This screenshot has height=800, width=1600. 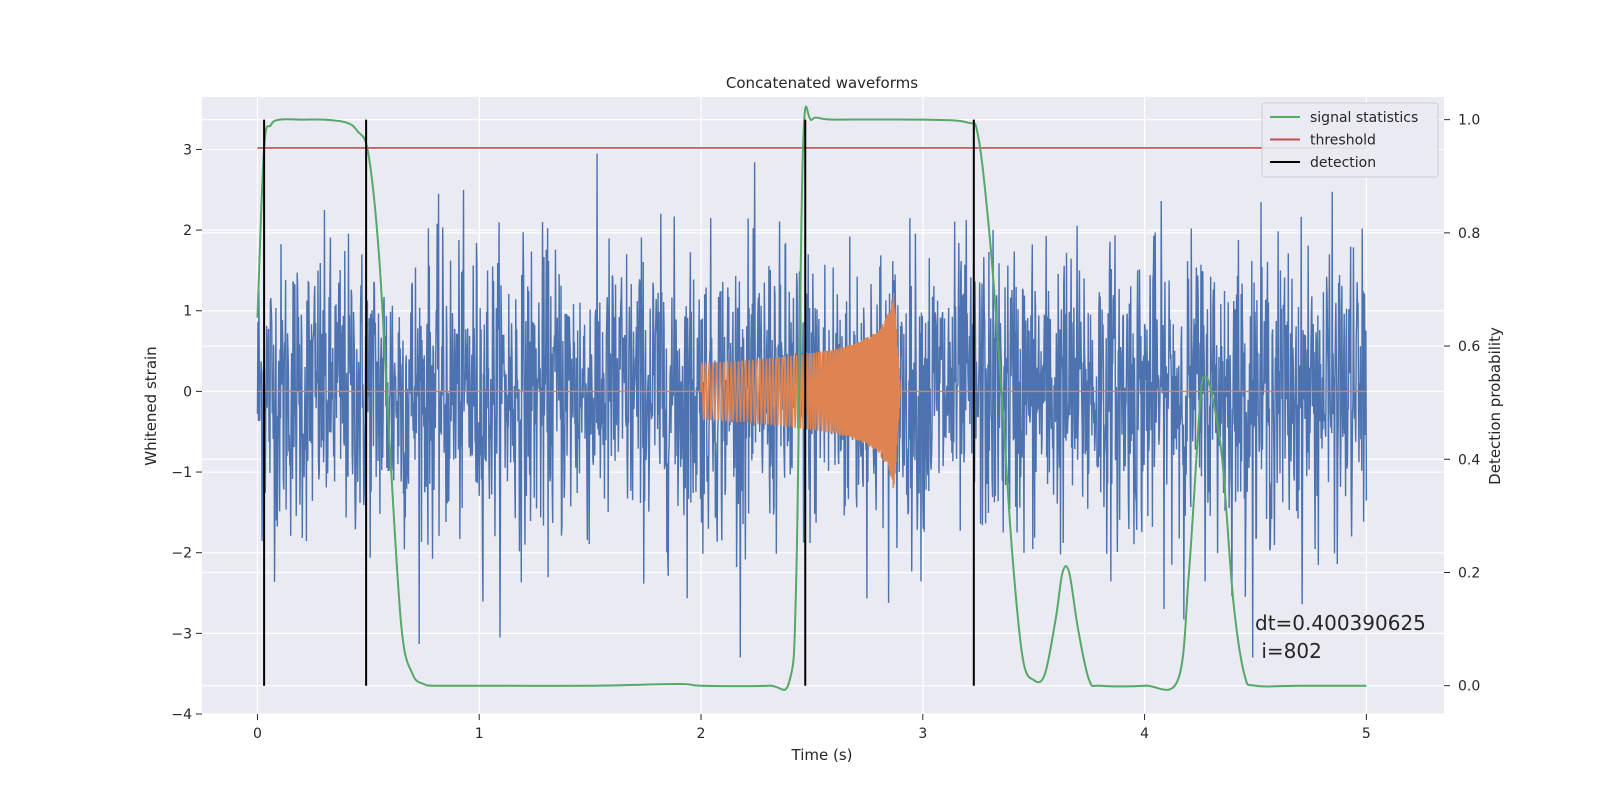 What do you see at coordinates (822, 755) in the screenshot?
I see `x-axis-label: Time (s)` at bounding box center [822, 755].